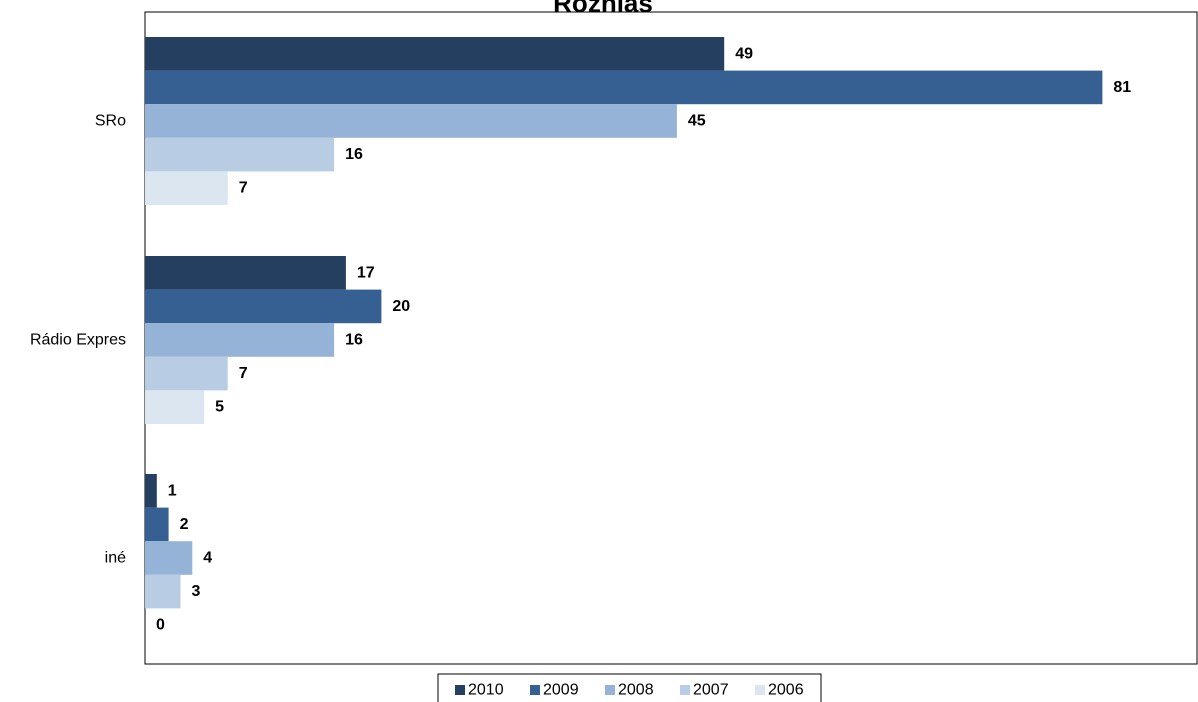 This screenshot has height=702, width=1198. What do you see at coordinates (366, 272) in the screenshot?
I see `data-label-radio-expres-2010: 17` at bounding box center [366, 272].